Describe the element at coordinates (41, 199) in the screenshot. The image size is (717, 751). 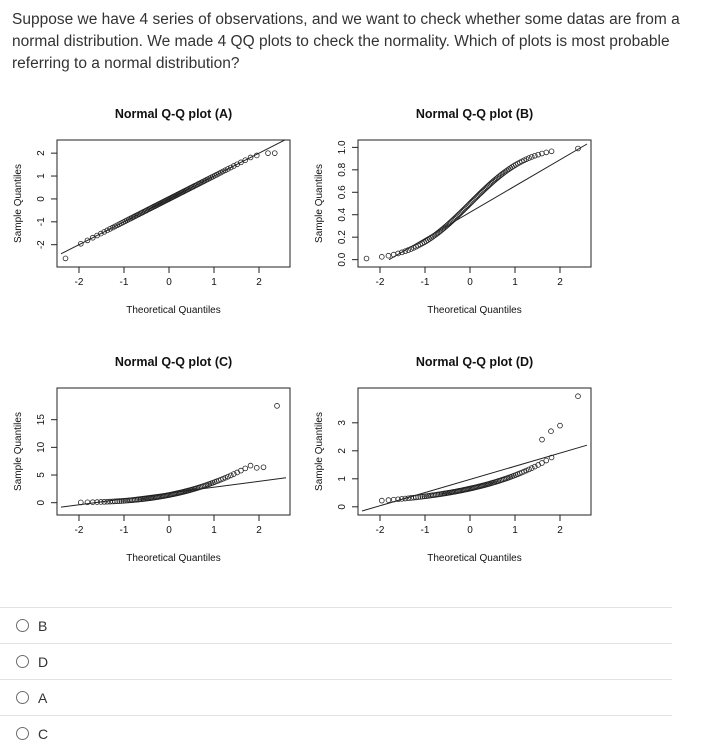
I see `y-tick-label: 0` at that location.